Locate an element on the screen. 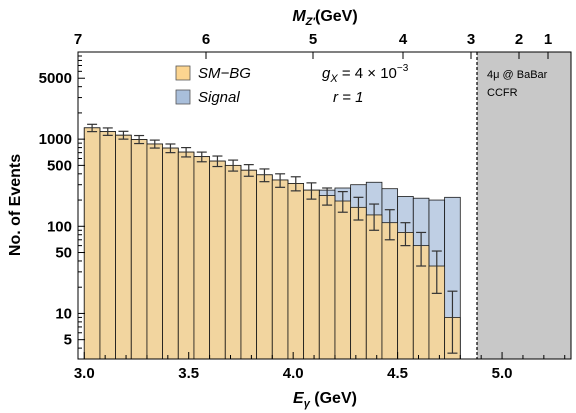 Image resolution: width=576 pixels, height=413 pixels. top-tick-label: 1 is located at coordinates (548, 39).